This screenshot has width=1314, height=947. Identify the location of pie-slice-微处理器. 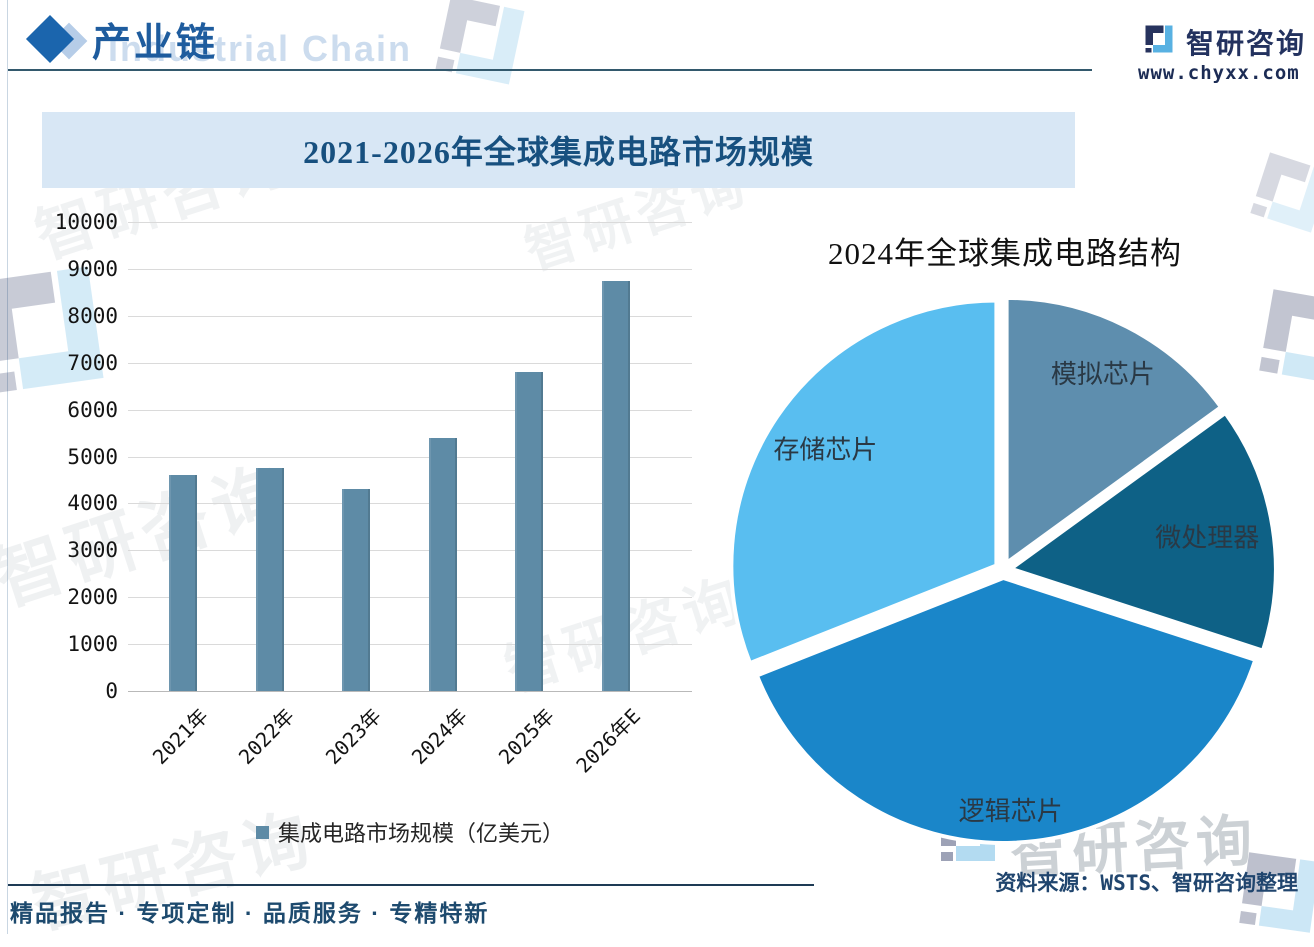
(1143, 532).